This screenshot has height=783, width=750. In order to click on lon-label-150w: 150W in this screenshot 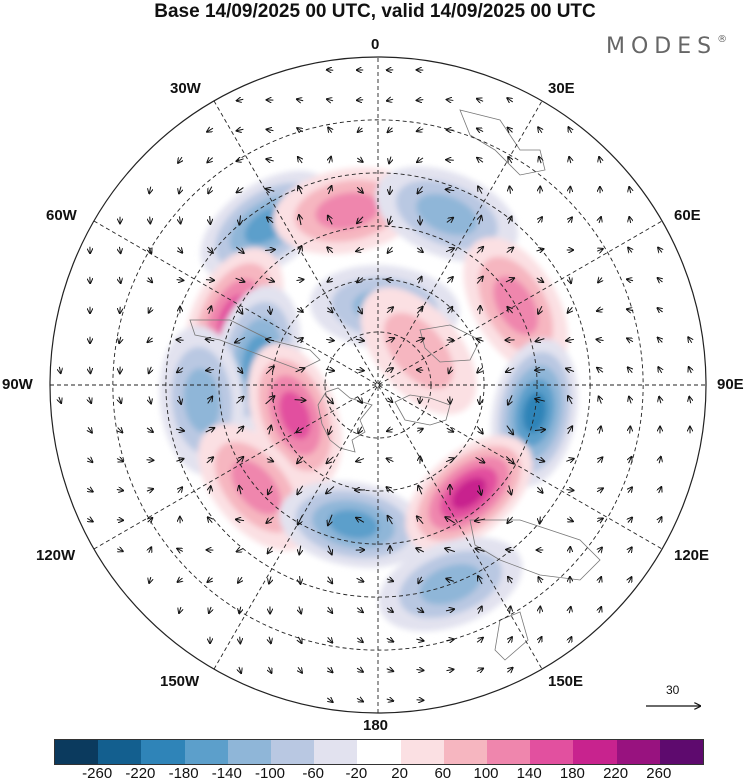, I will do `click(180, 681)`.